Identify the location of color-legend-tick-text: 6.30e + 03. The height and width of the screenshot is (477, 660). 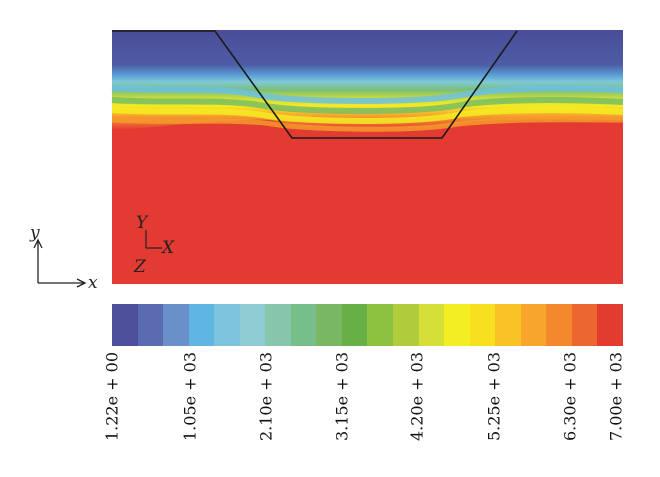
(570, 397).